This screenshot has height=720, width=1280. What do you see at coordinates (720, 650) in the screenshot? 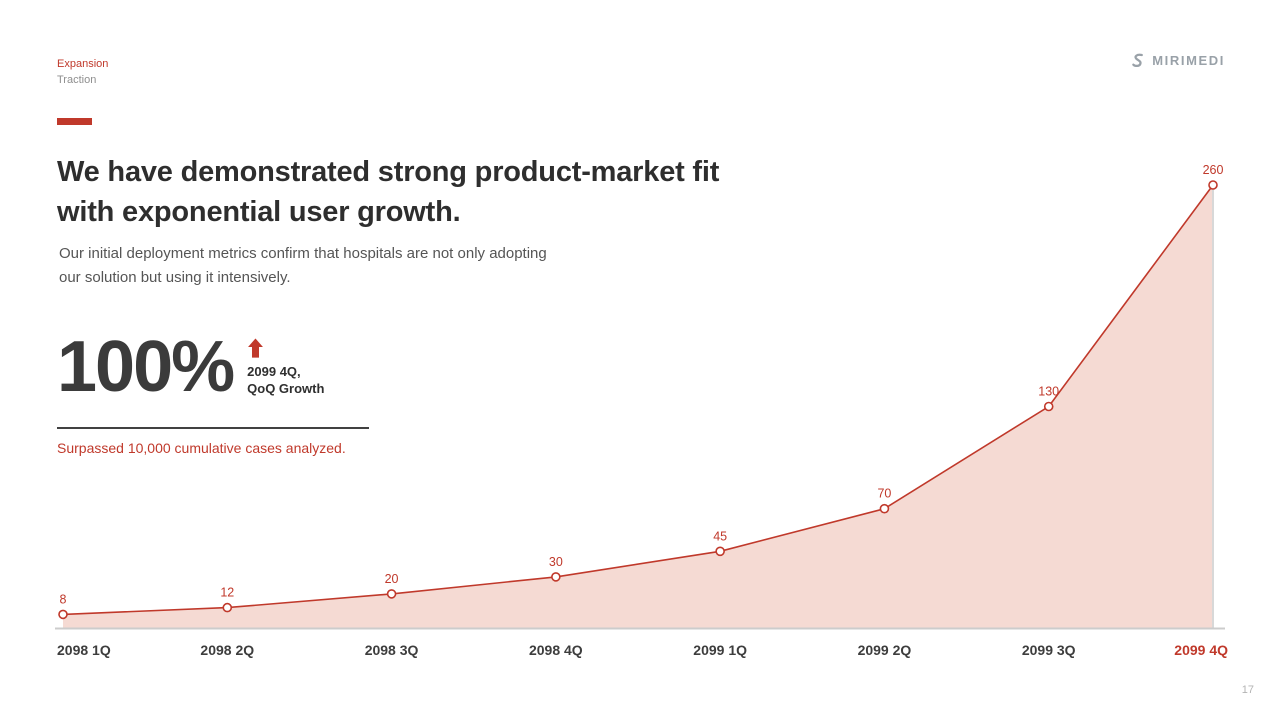
I see `x-axis-label: 2099 1Q` at bounding box center [720, 650].